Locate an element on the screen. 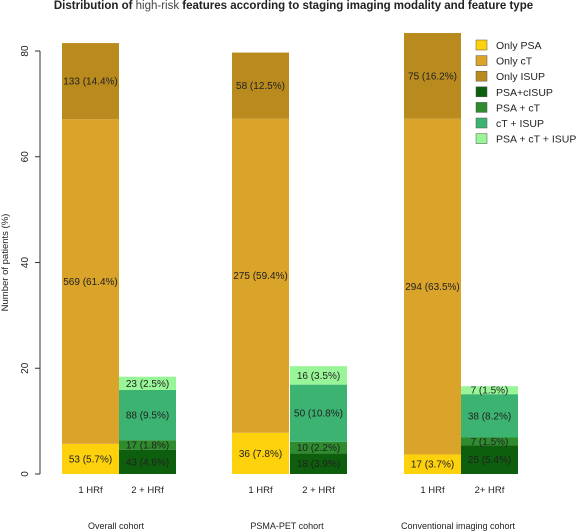  segment-label: 294 (63.5%) is located at coordinates (432, 287).